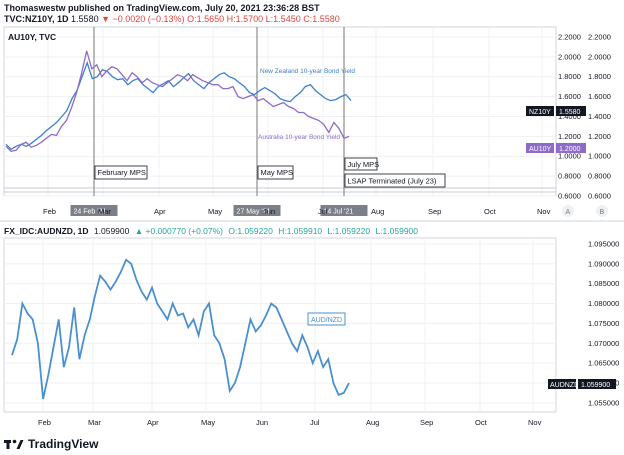 The height and width of the screenshot is (455, 624). I want to click on event-label-text: February MPS, so click(122, 172).